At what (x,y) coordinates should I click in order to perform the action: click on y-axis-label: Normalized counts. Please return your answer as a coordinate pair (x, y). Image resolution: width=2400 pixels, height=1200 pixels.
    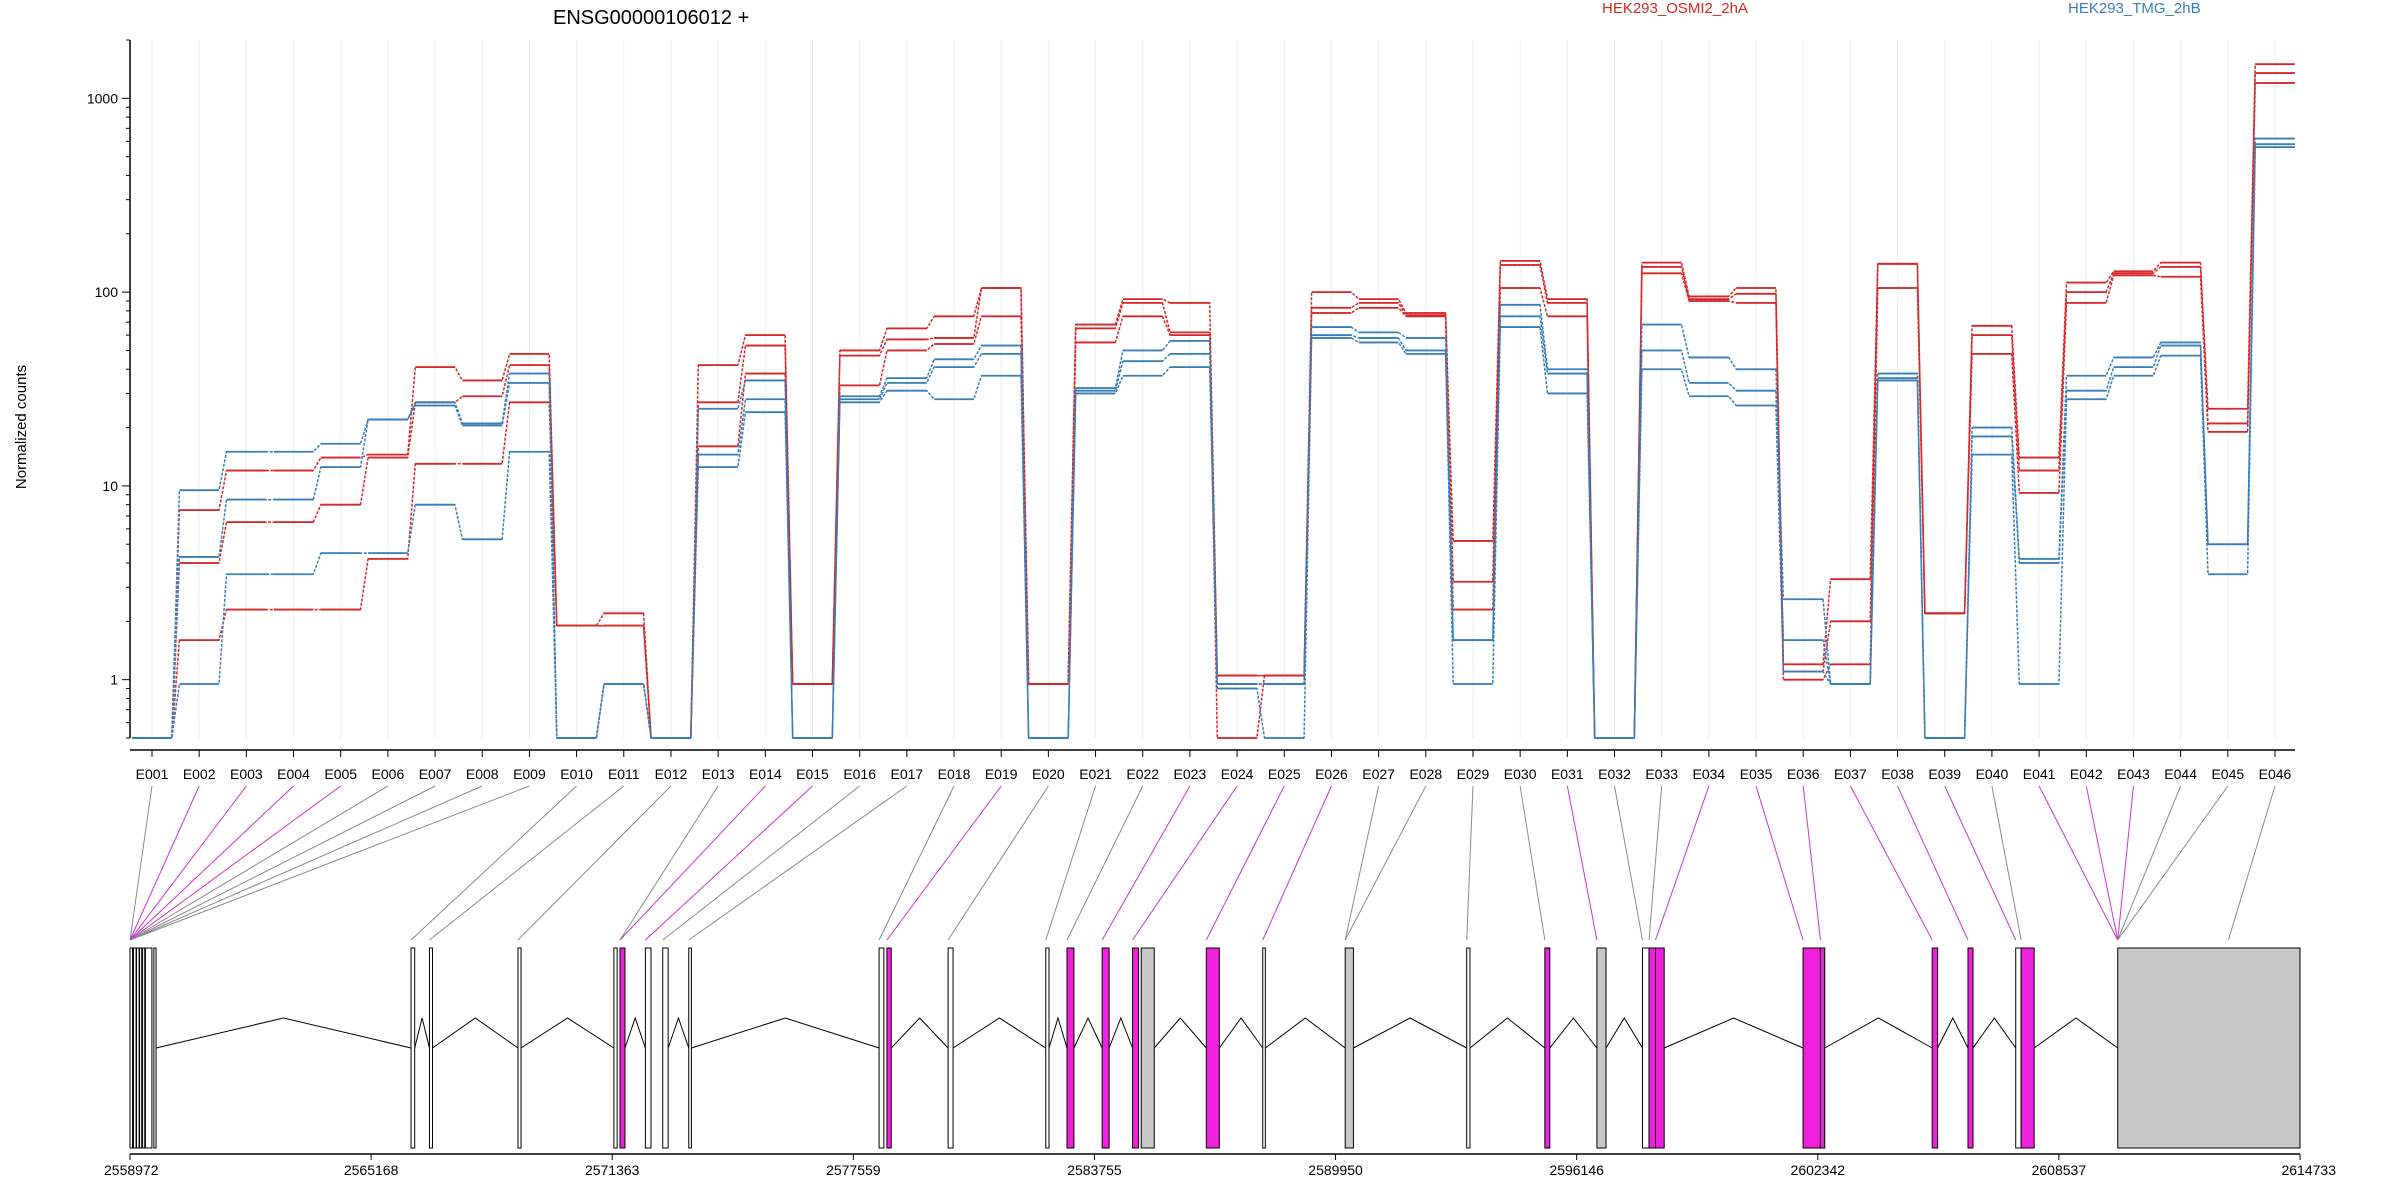
    Looking at the image, I should click on (21, 427).